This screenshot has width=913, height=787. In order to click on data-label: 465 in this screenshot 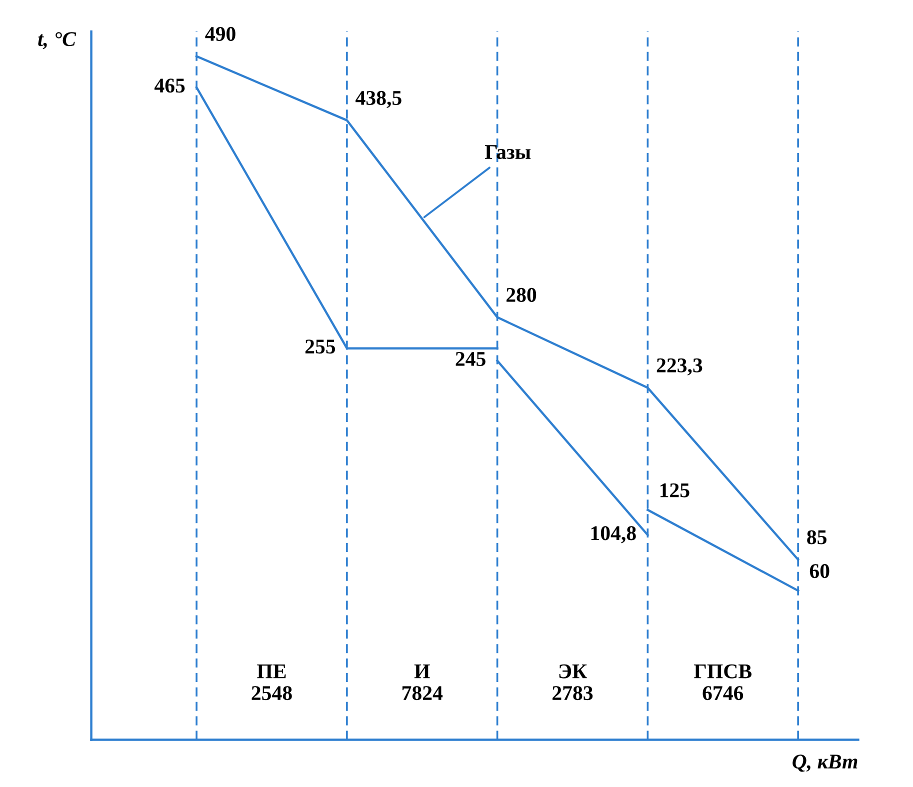, I will do `click(169, 85)`.